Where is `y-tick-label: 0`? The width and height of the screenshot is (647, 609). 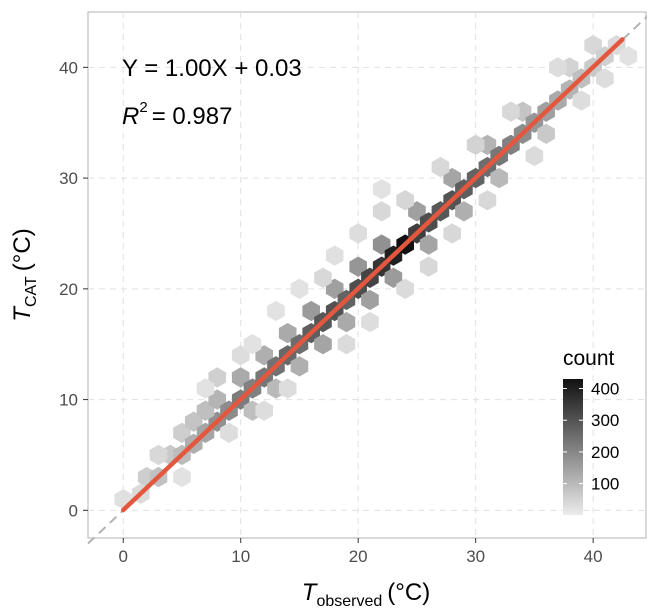
y-tick-label: 0 is located at coordinates (73, 510).